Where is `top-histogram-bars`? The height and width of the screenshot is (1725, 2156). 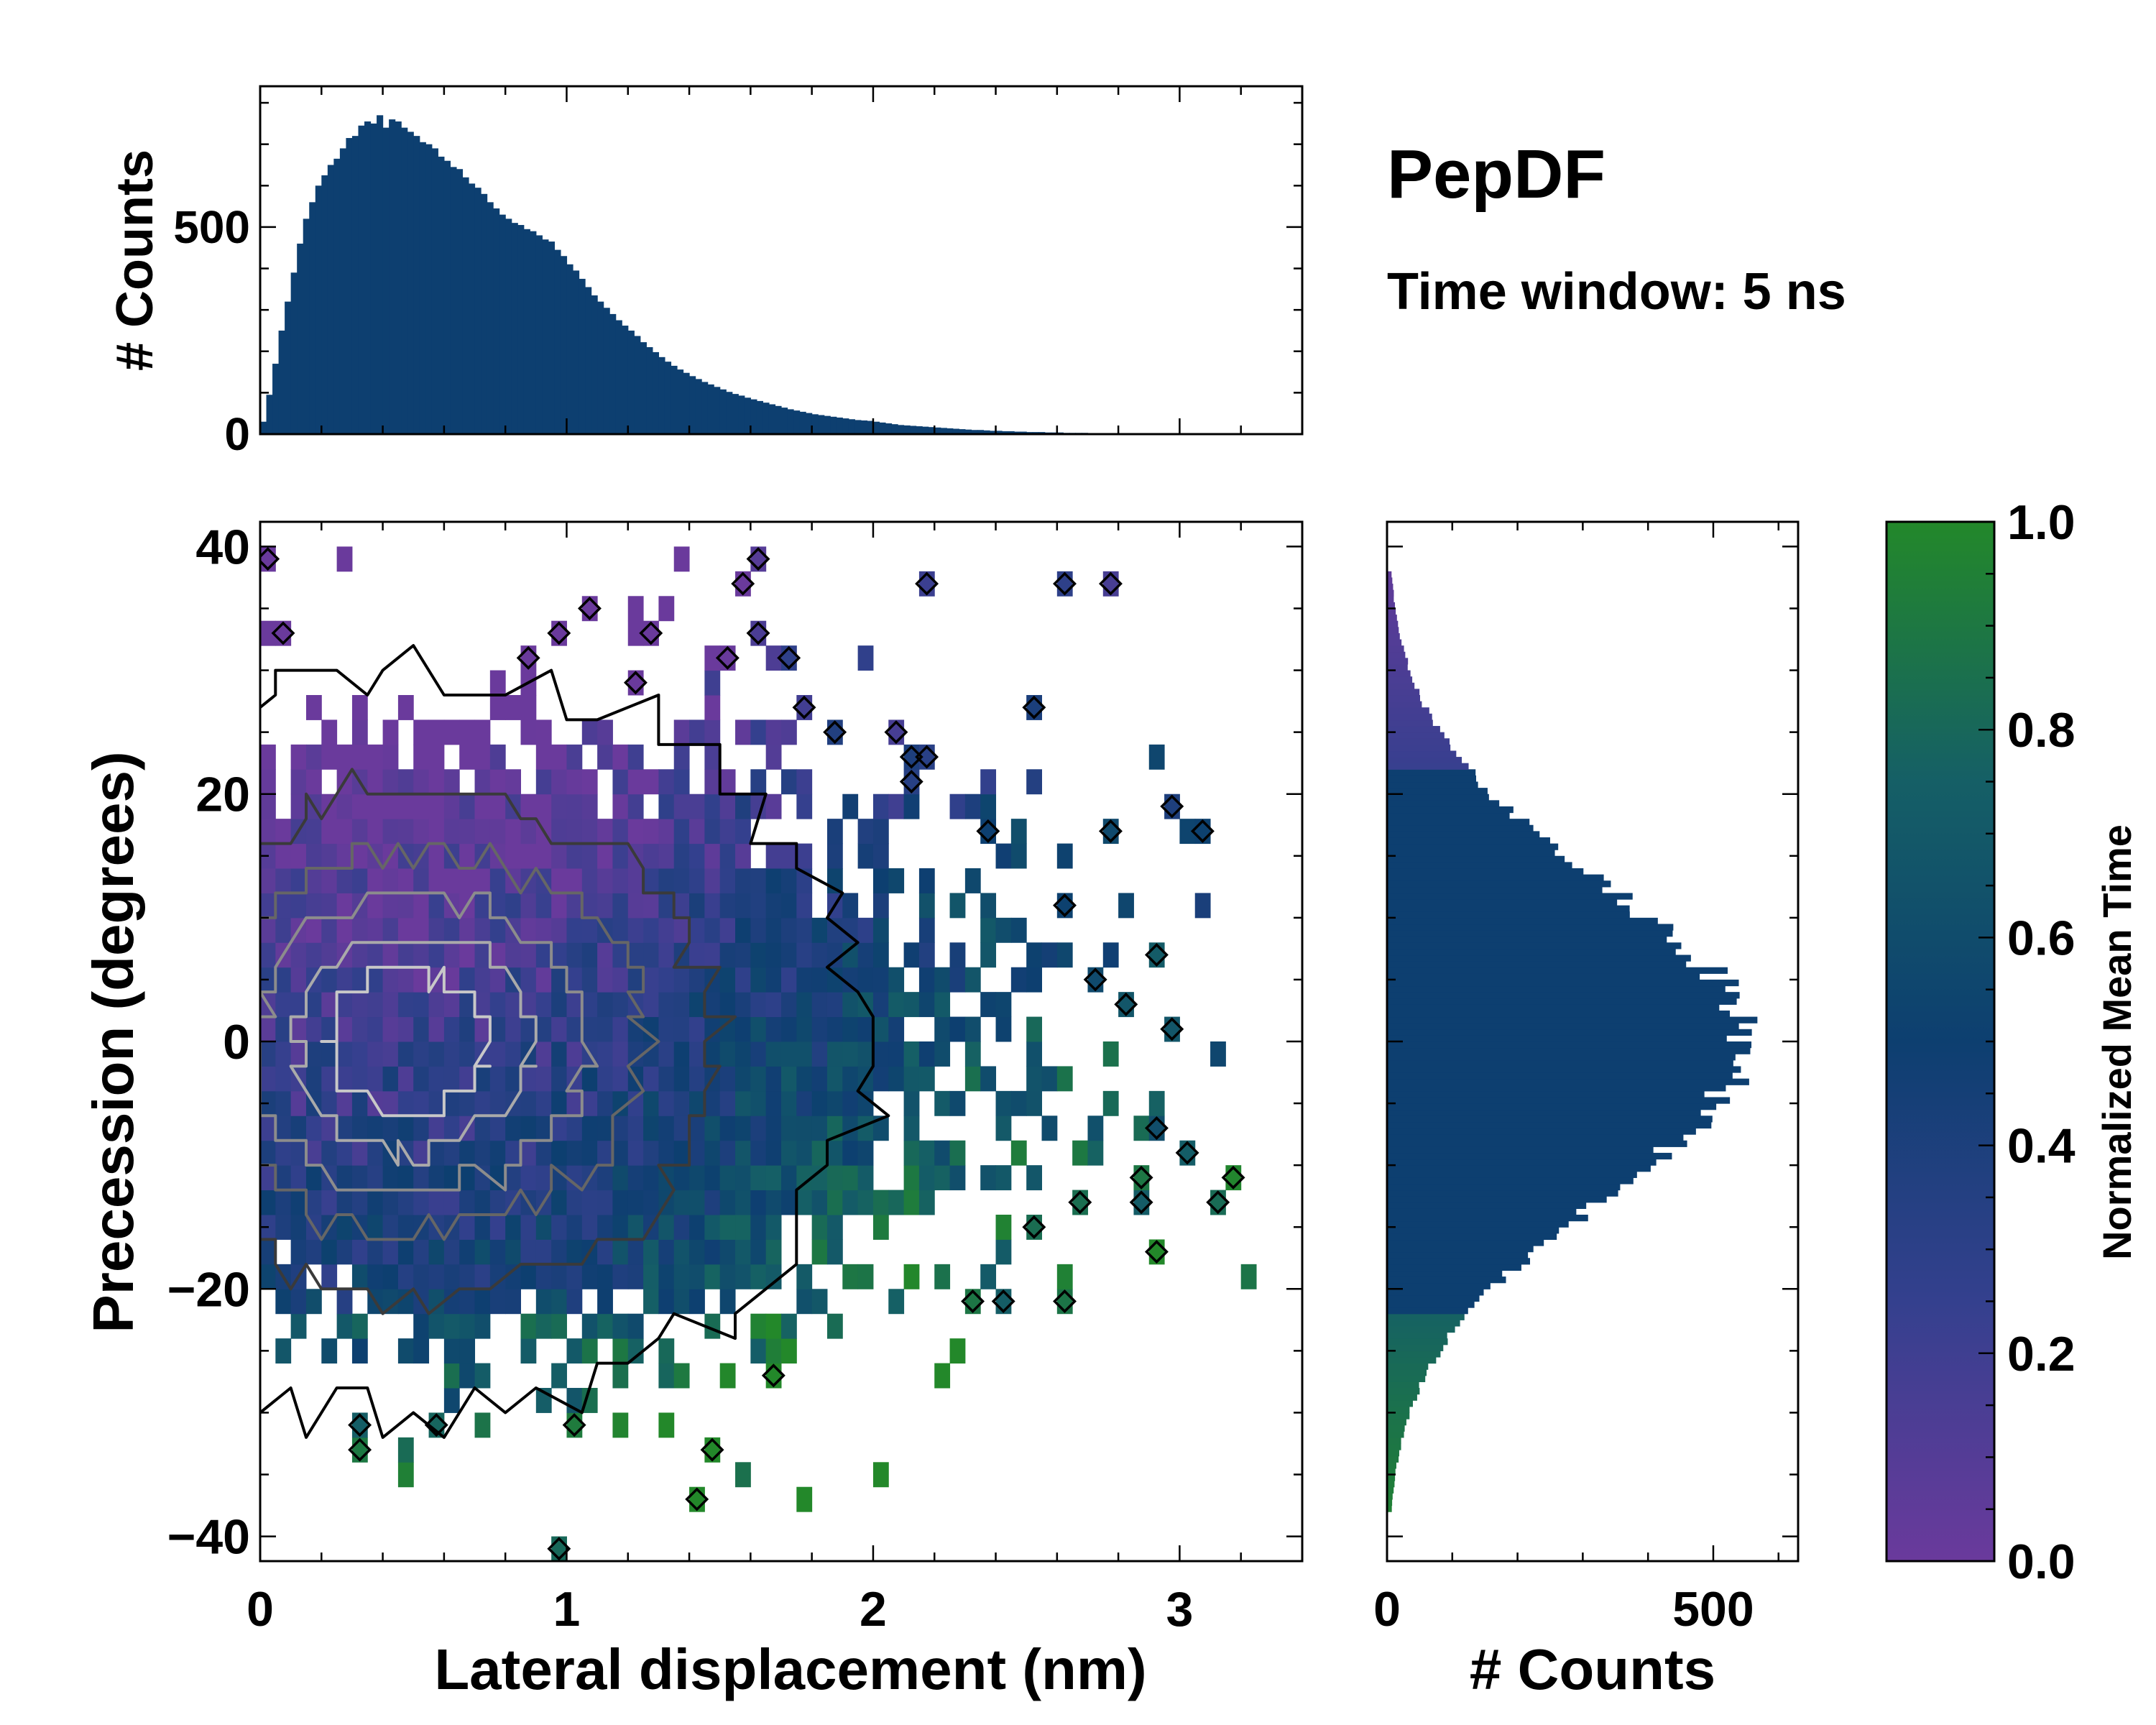
top-histogram-bars is located at coordinates (711, 275).